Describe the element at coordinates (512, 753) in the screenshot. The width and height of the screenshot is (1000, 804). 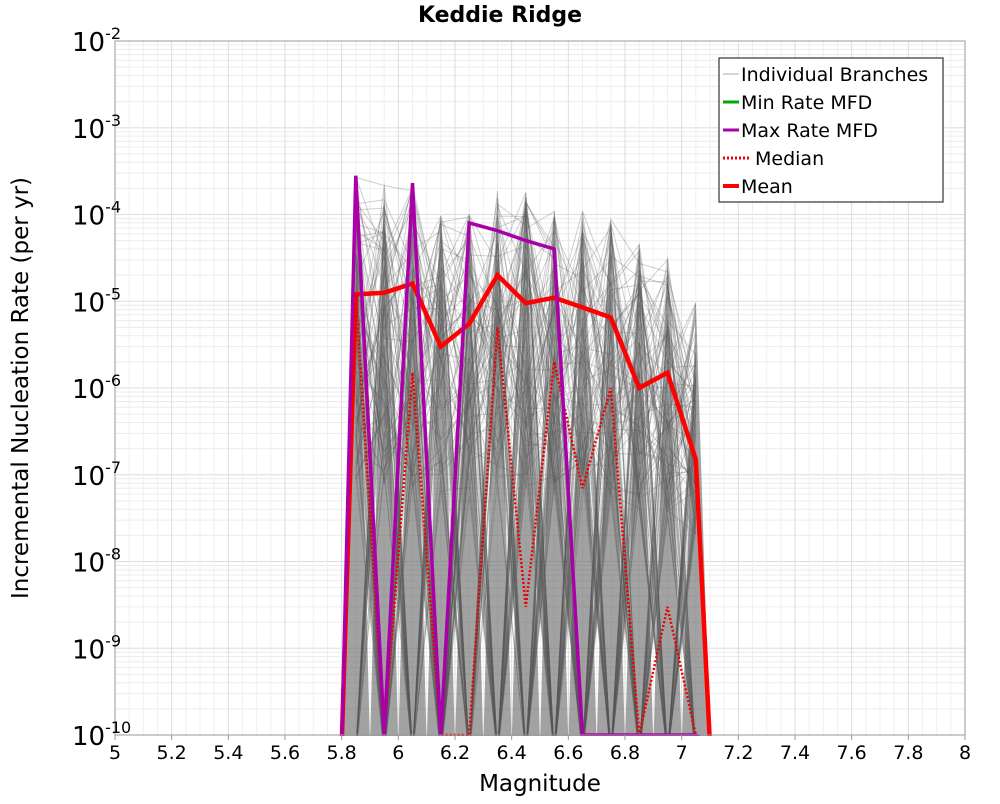
I see `x-tick-label: 6.4` at that location.